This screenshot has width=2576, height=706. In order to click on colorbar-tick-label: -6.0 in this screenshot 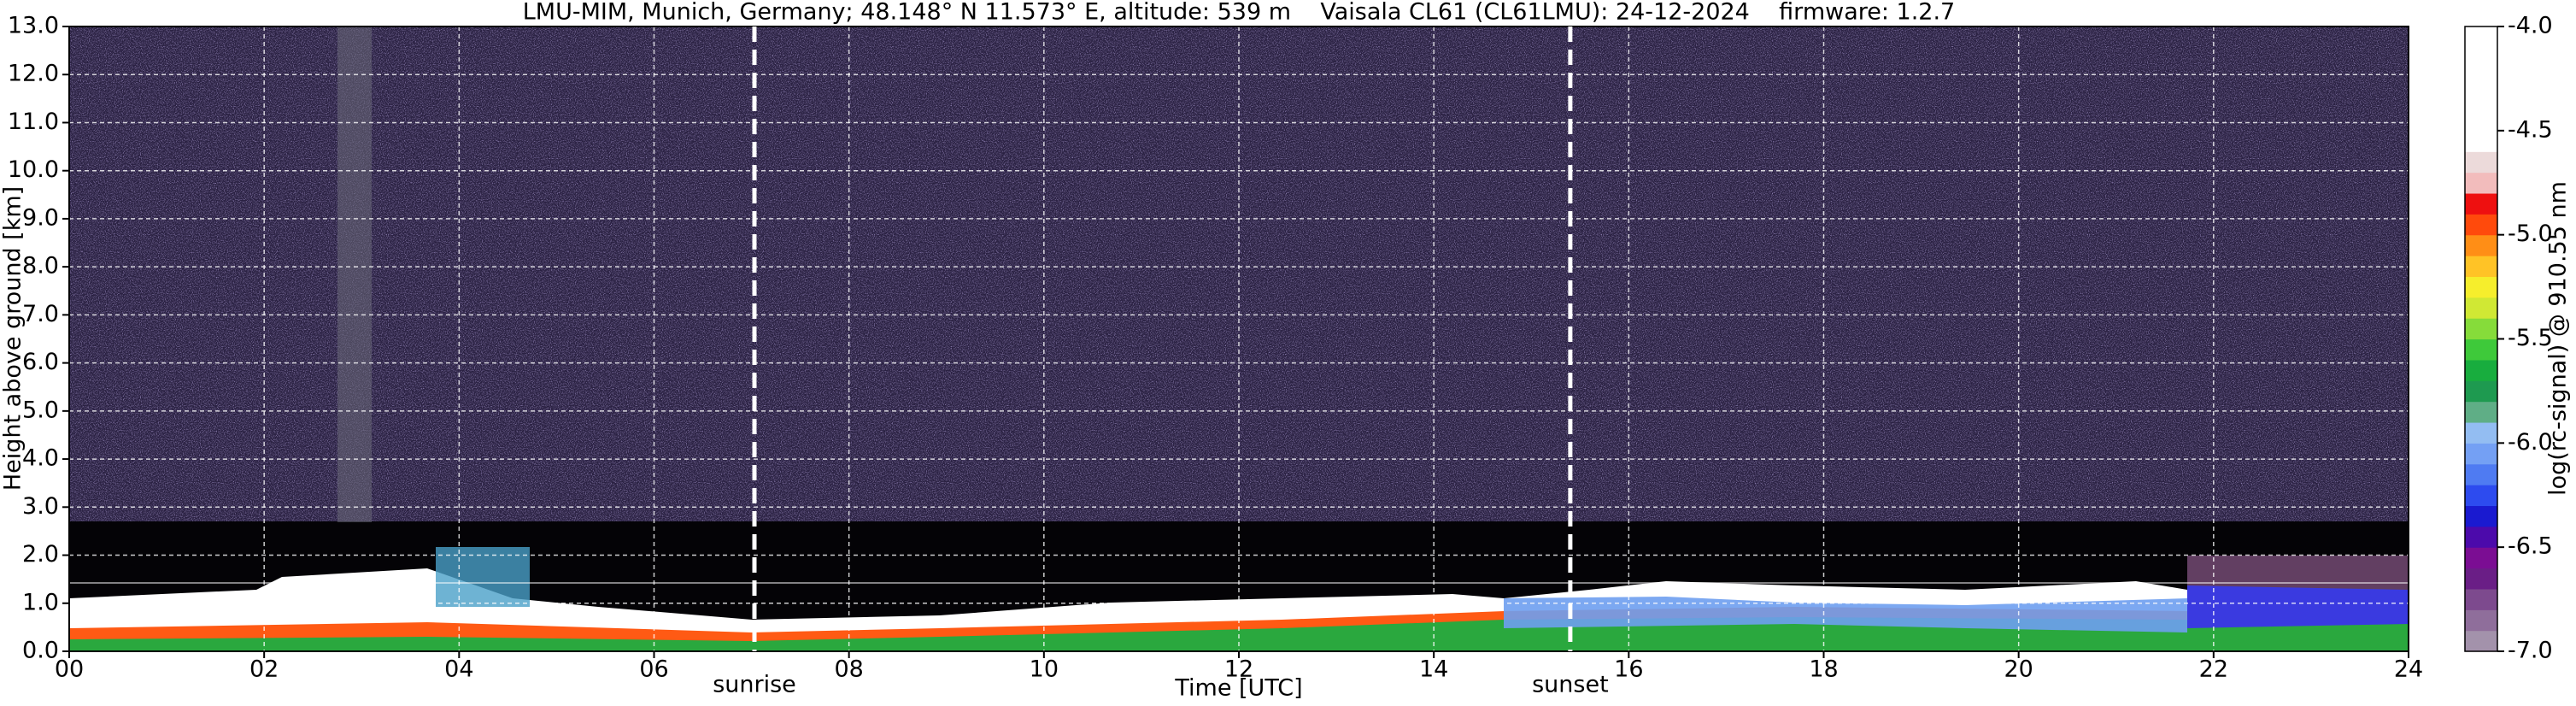, I will do `click(2530, 442)`.